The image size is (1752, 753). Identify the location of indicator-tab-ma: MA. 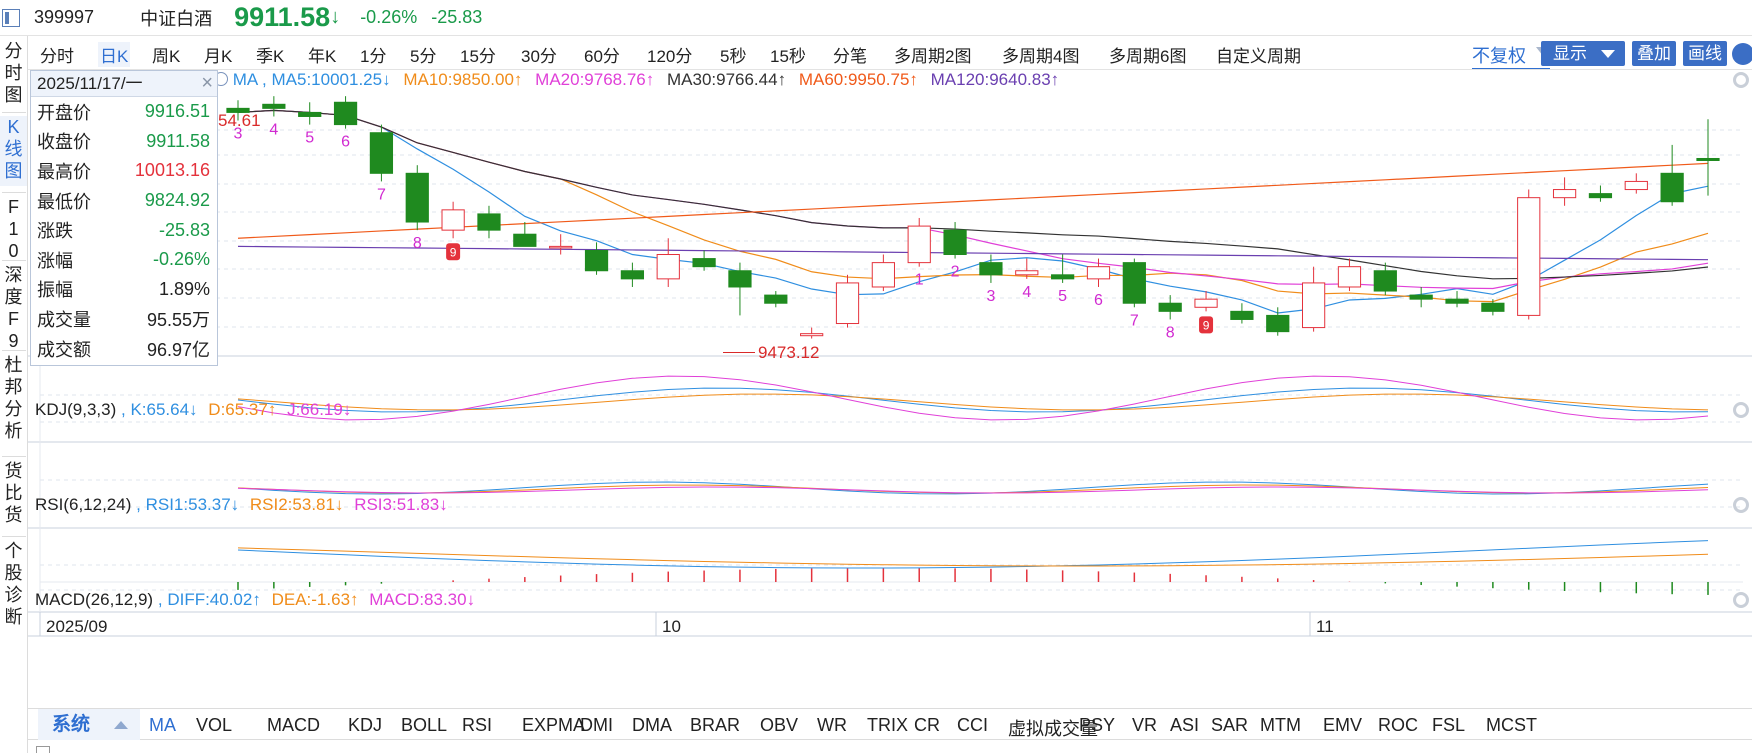
(162, 725).